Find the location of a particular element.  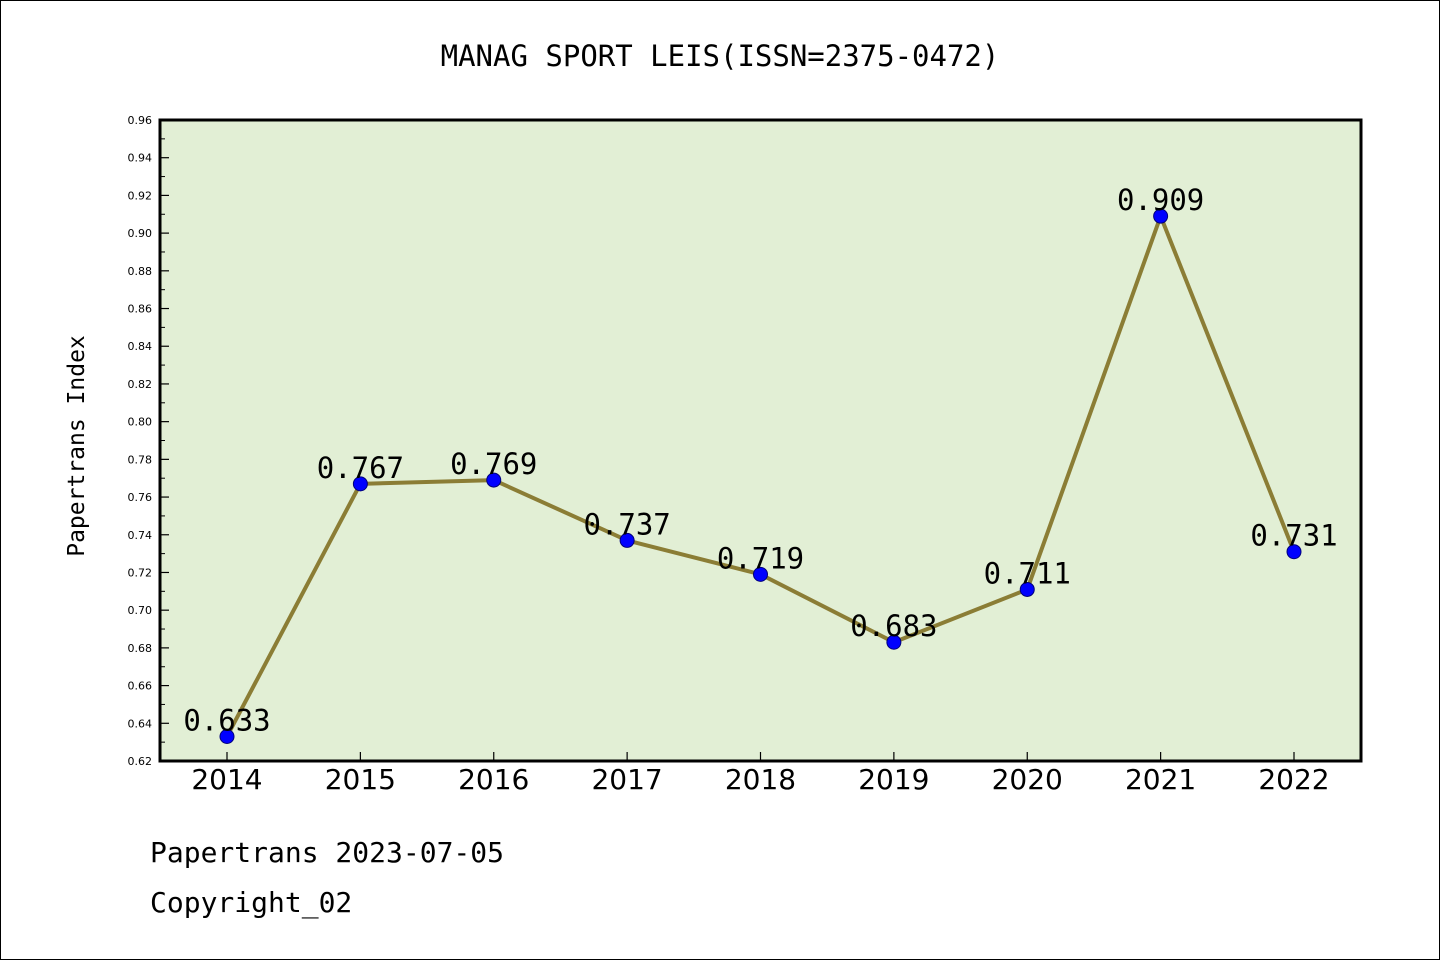

y-tick-label: 0.66 is located at coordinates (140, 686).